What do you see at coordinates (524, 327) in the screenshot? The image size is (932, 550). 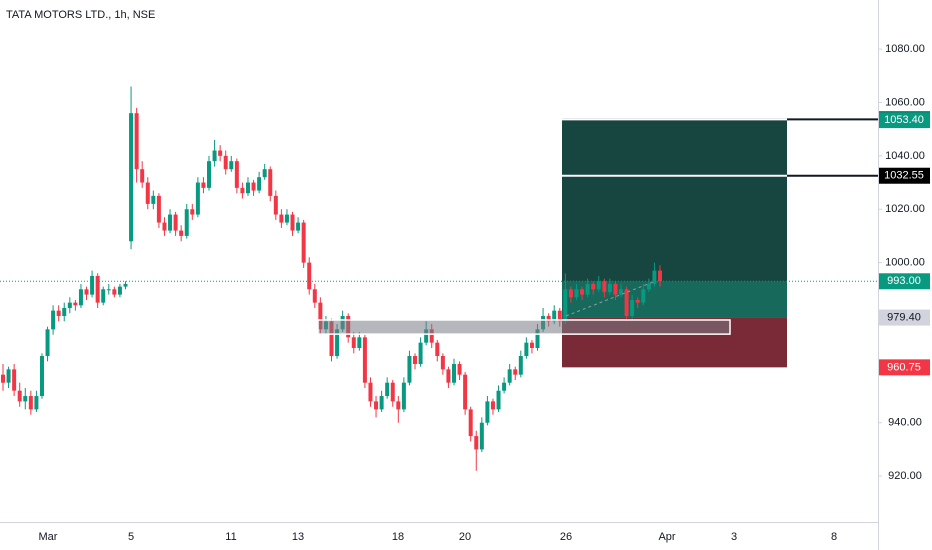 I see `zone-box` at bounding box center [524, 327].